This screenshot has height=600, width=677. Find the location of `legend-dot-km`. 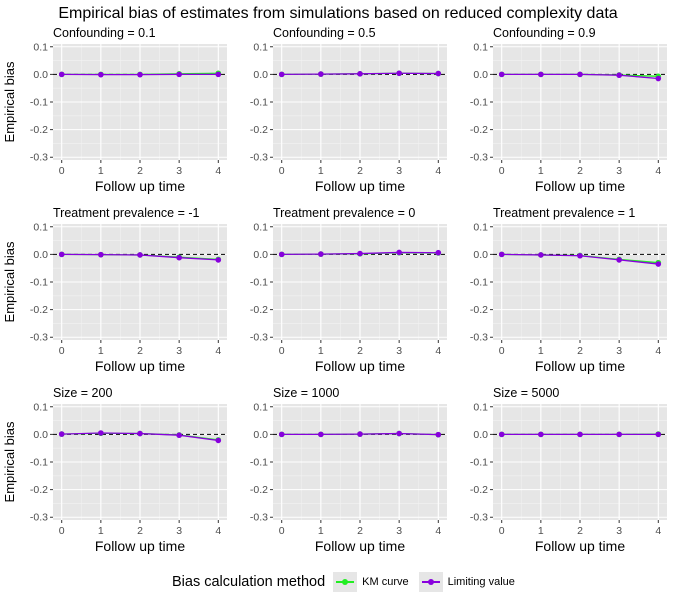

legend-dot-km is located at coordinates (345, 582).